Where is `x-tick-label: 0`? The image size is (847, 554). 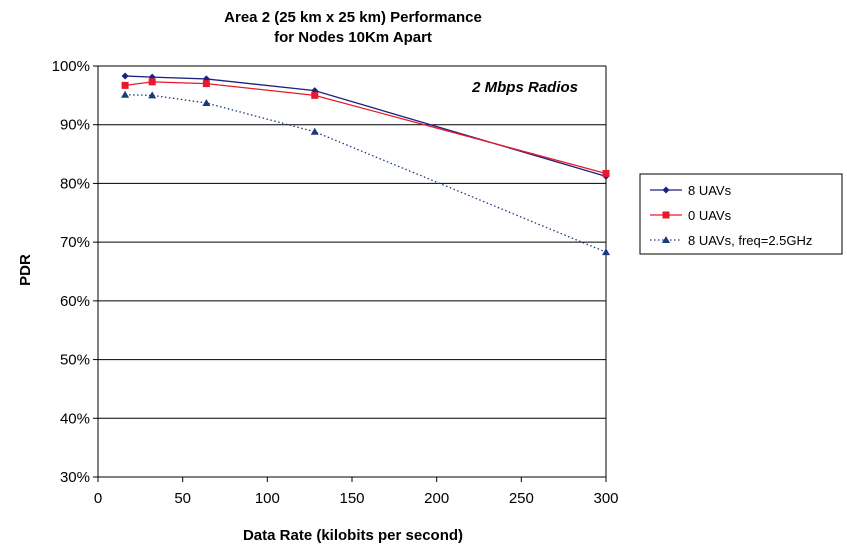 x-tick-label: 0 is located at coordinates (98, 498).